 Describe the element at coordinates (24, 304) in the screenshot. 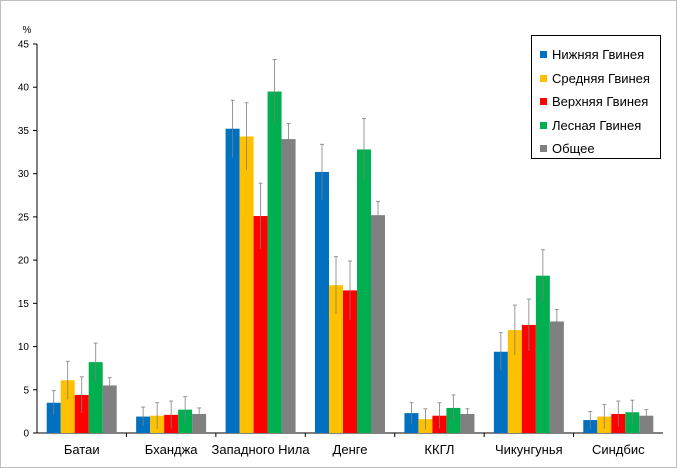

I see `y-tick-label: 15` at that location.